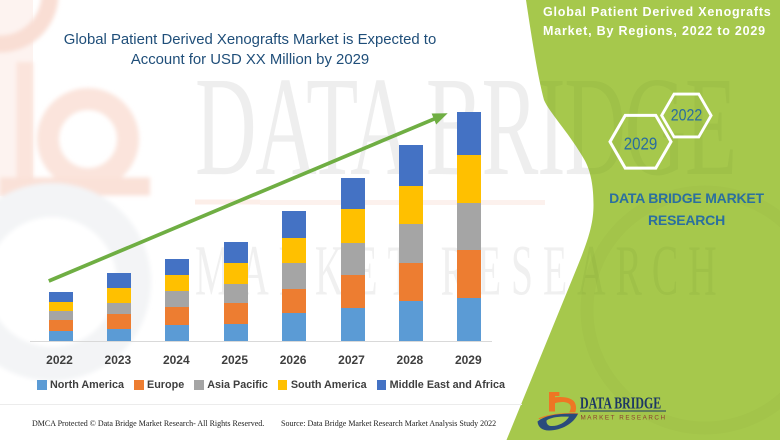  What do you see at coordinates (620, 404) in the screenshot?
I see `svg-text: DATA BRIDGE` at bounding box center [620, 404].